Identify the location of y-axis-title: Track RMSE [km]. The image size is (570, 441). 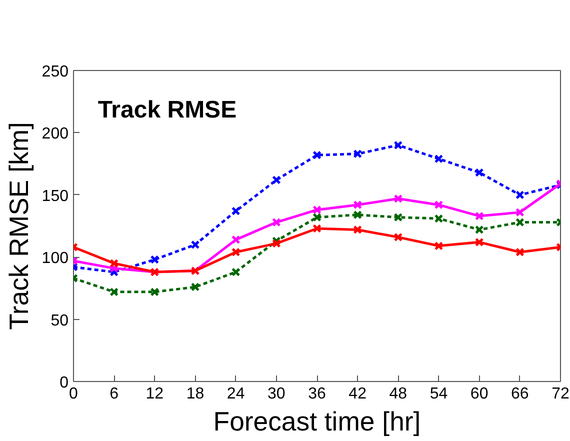
(19, 226).